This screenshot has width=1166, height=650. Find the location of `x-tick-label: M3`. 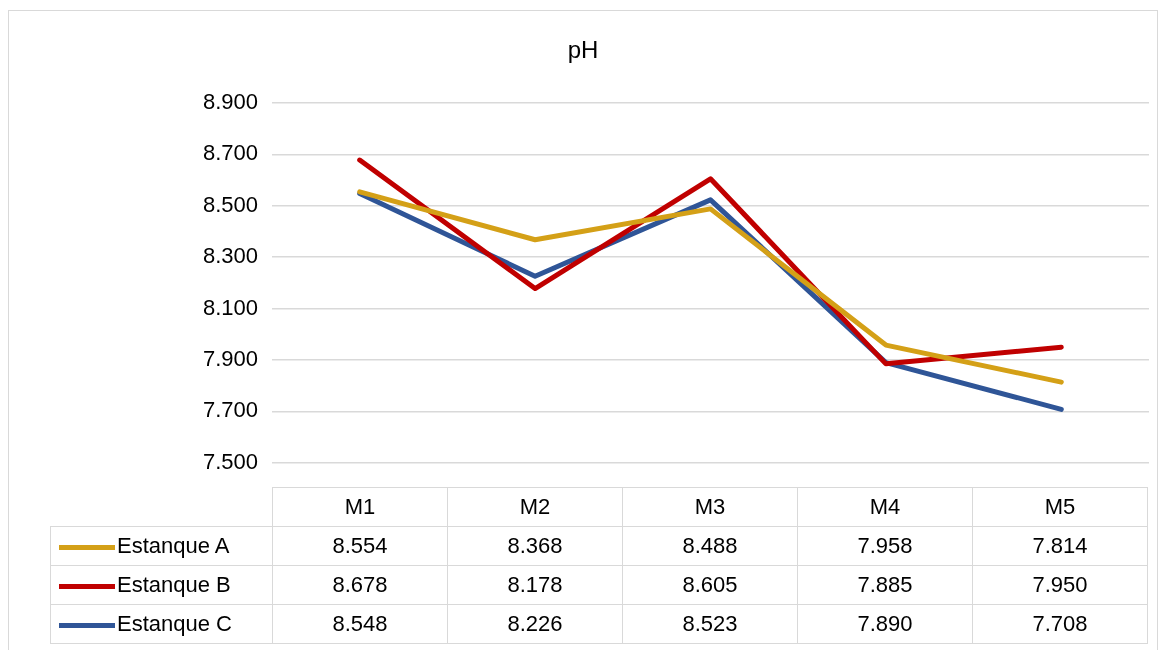

x-tick-label: M3 is located at coordinates (710, 507).